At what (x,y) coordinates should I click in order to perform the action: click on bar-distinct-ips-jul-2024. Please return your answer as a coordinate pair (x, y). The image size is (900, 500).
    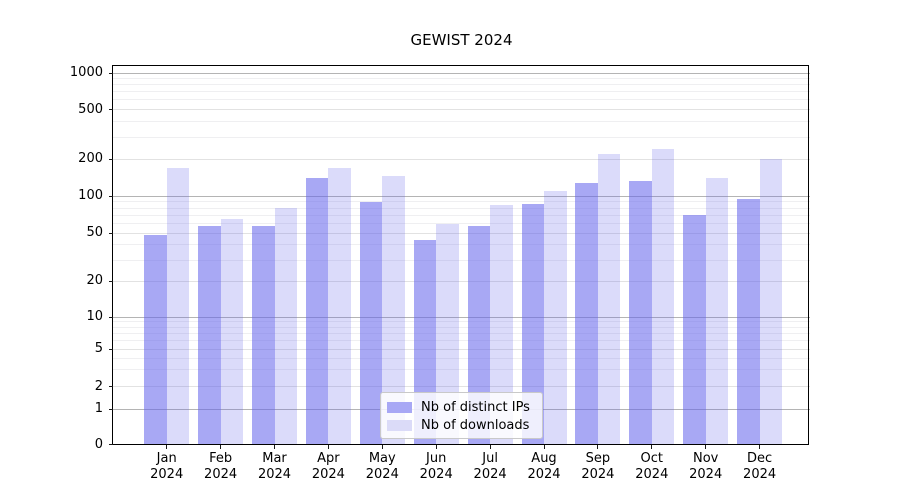
    Looking at the image, I should click on (479, 335).